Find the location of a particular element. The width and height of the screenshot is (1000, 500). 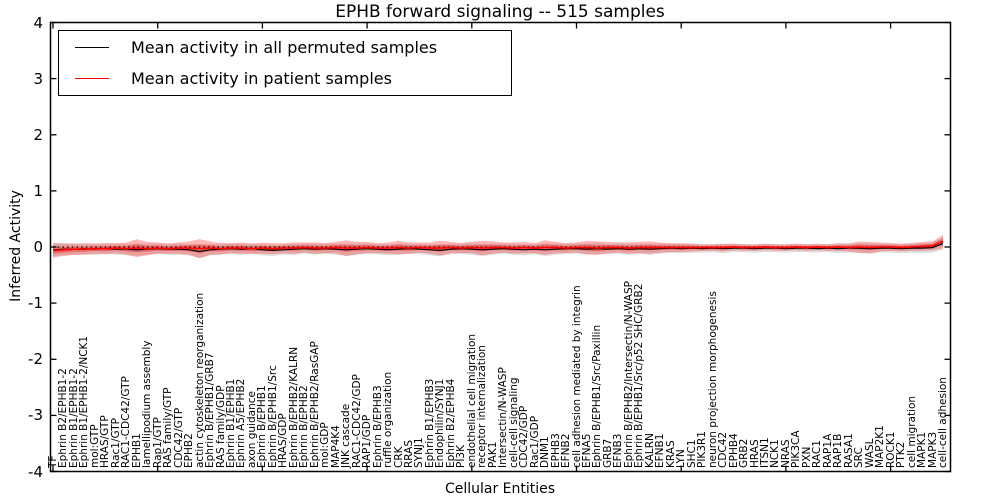

y-tick-label: 3 is located at coordinates (38, 78).